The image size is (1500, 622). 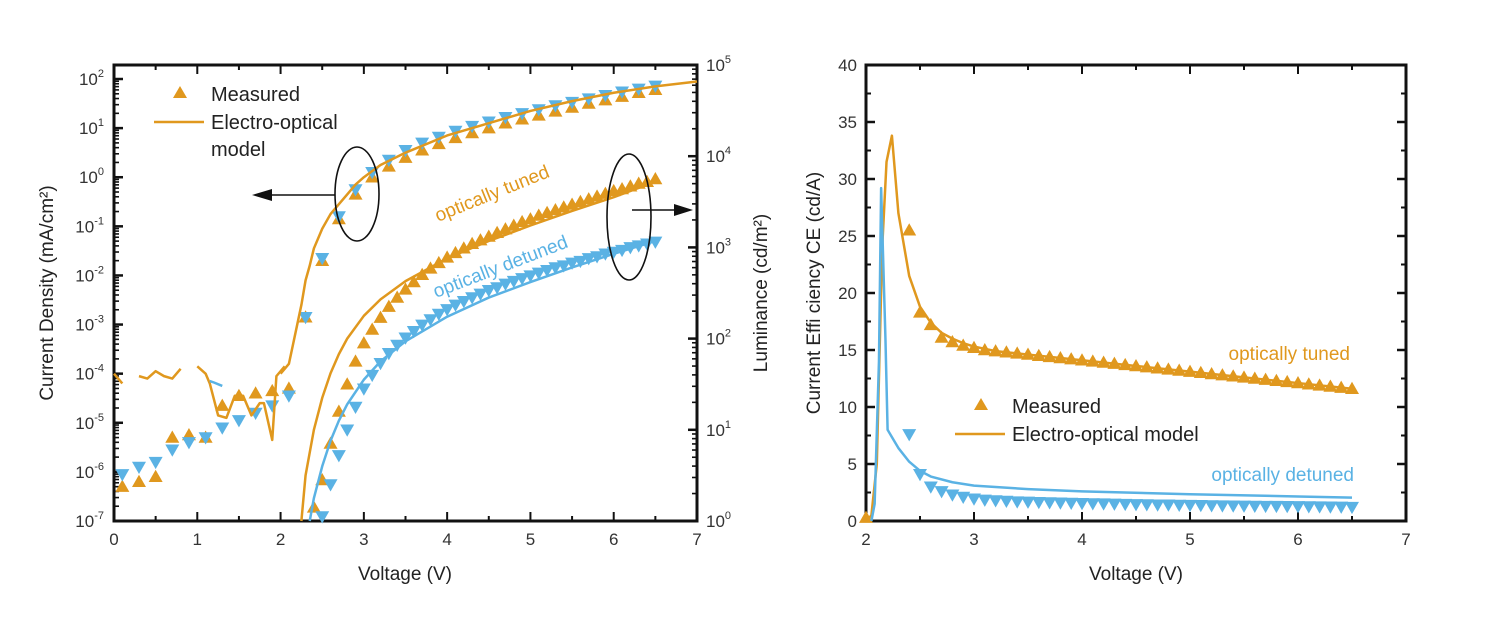 I want to click on y-tick-label: 40, so click(x=847, y=65).